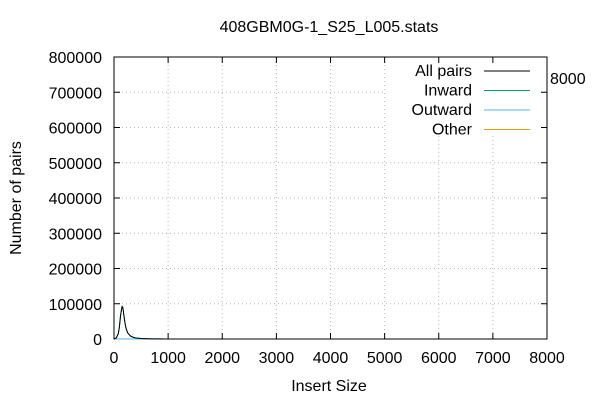  What do you see at coordinates (16, 198) in the screenshot?
I see `y-axis-title: Number of pairs` at bounding box center [16, 198].